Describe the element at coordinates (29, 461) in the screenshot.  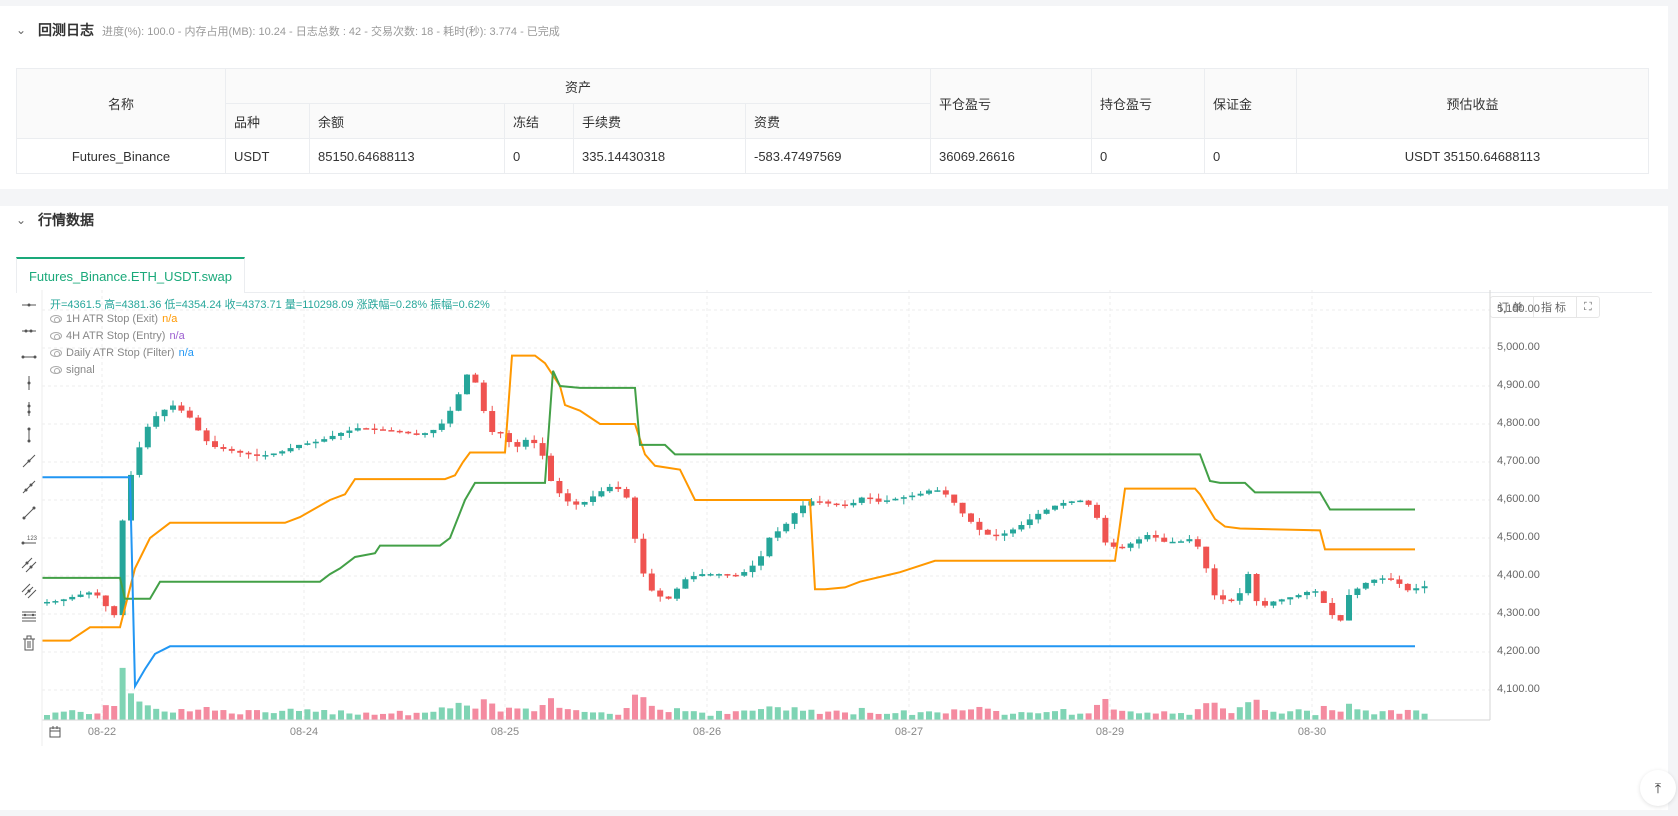
I see `trend-ray-icon` at that location.